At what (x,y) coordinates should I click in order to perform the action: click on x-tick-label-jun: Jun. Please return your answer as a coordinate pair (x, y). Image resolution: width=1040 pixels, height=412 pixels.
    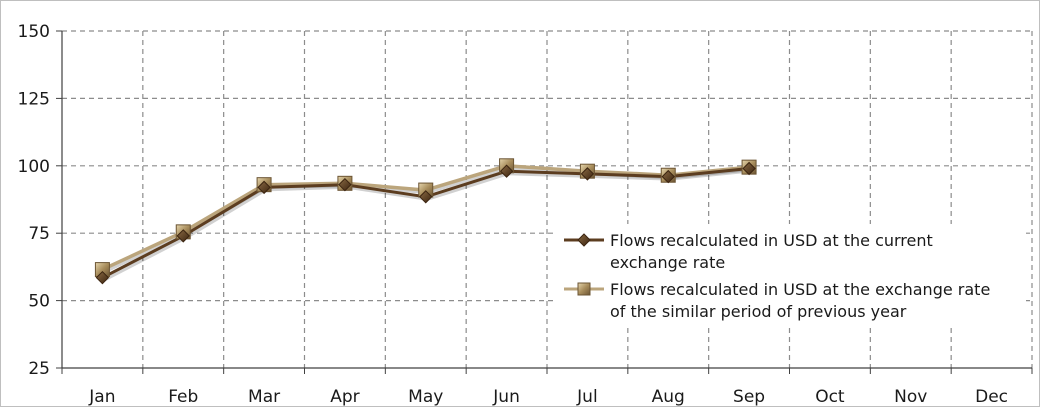
    Looking at the image, I should click on (506, 397).